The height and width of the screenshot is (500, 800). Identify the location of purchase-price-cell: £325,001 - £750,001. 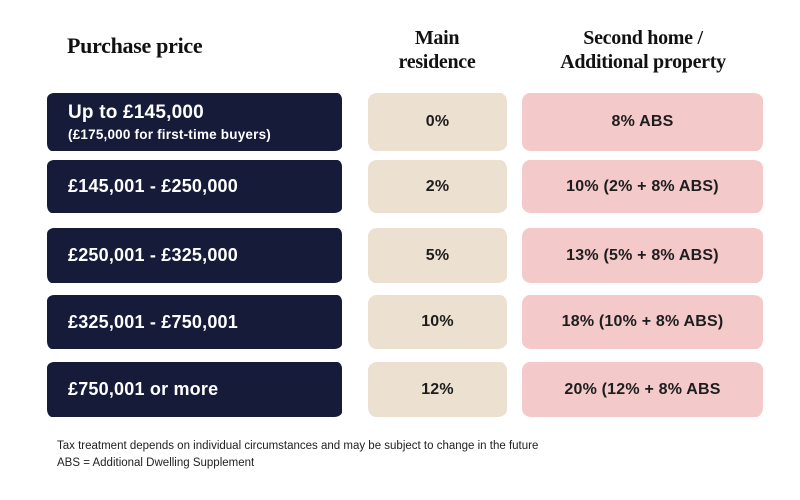
(194, 322).